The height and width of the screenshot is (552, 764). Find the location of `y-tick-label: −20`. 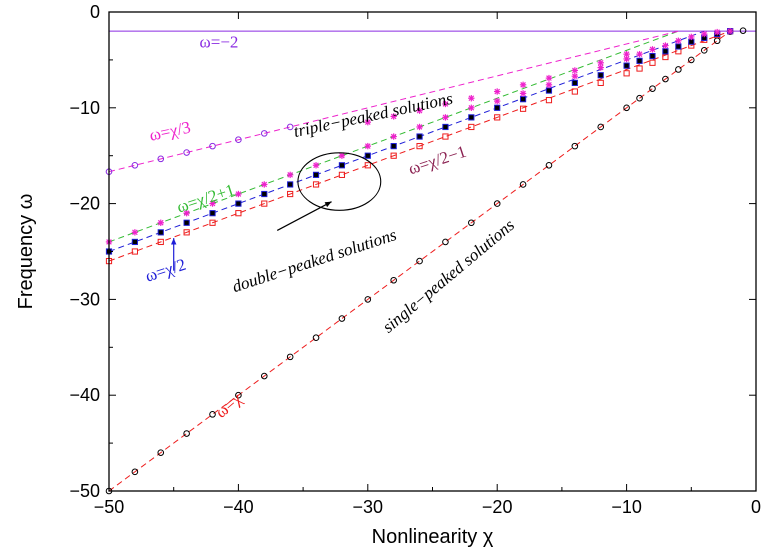

y-tick-label: −20 is located at coordinates (84, 204).